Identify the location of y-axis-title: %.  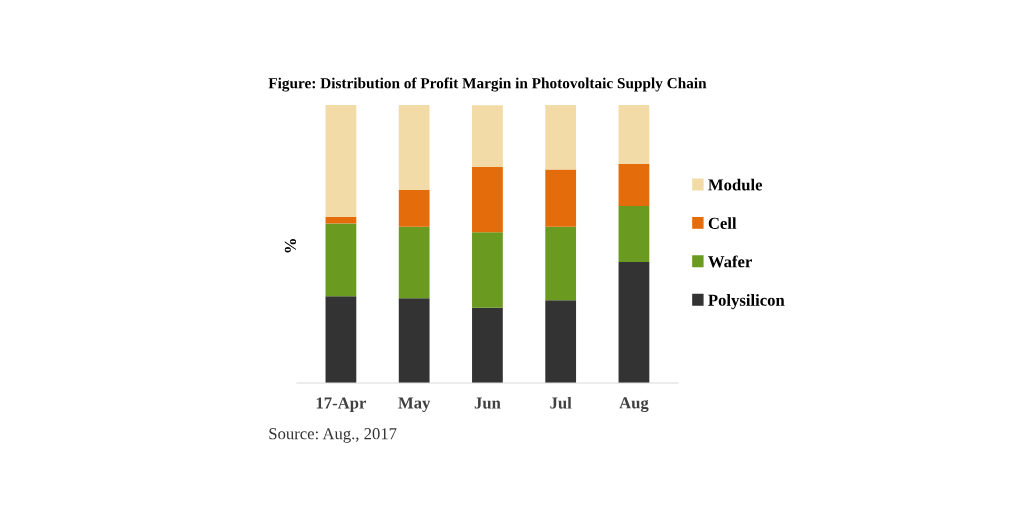
(290, 245).